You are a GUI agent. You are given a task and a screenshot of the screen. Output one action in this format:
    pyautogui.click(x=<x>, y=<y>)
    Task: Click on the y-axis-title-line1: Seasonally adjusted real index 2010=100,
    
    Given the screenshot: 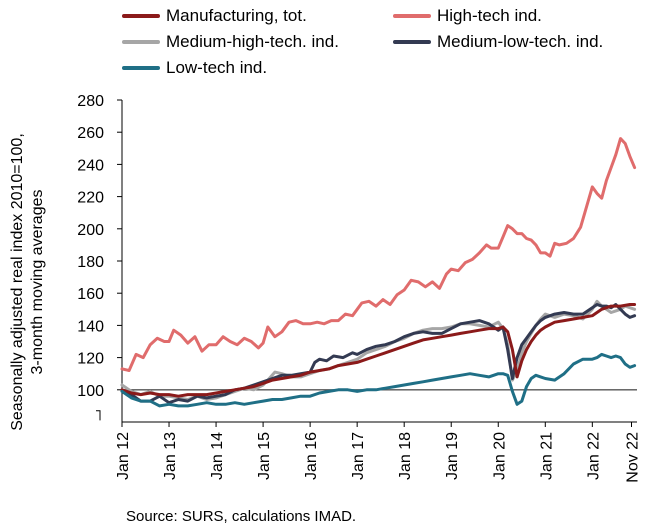 What is the action you would take?
    pyautogui.click(x=17, y=282)
    